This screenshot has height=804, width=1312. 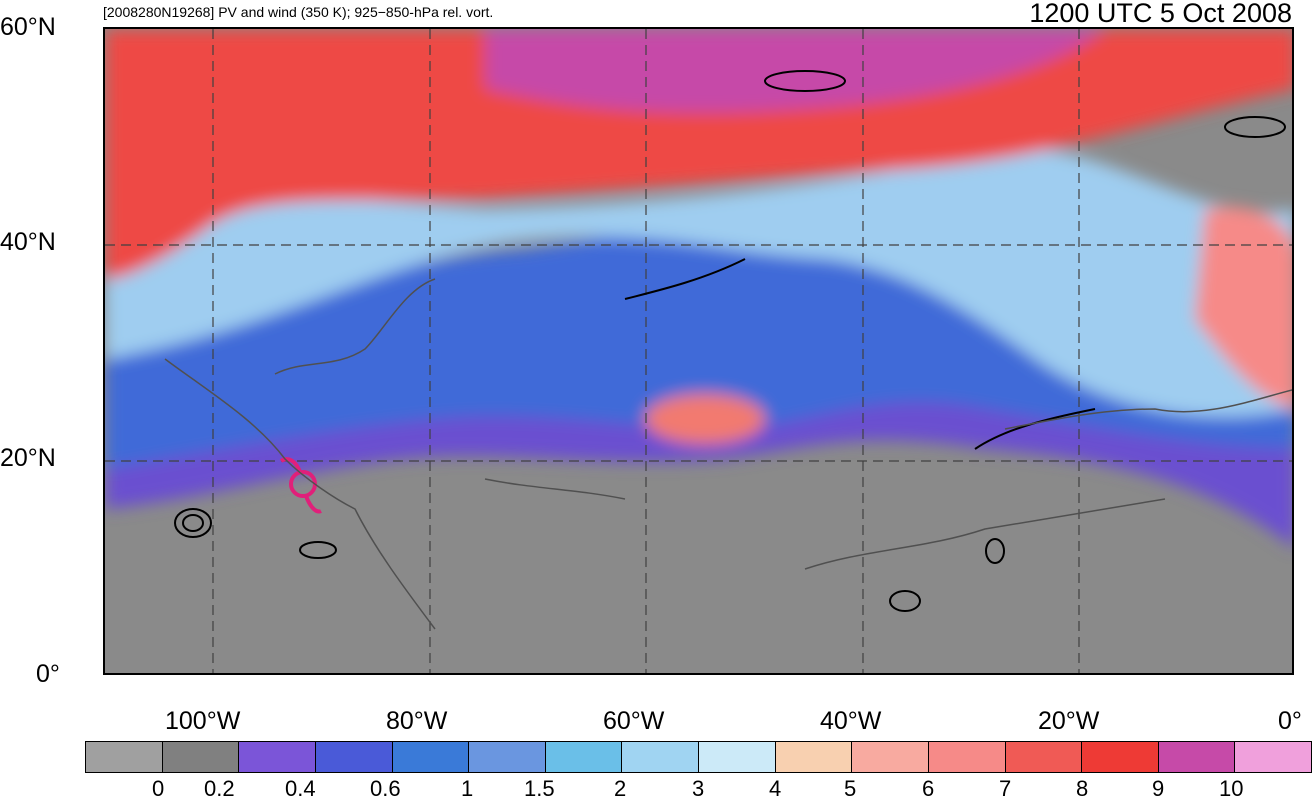 I want to click on lat-label-60n: 60°N, so click(x=28, y=27).